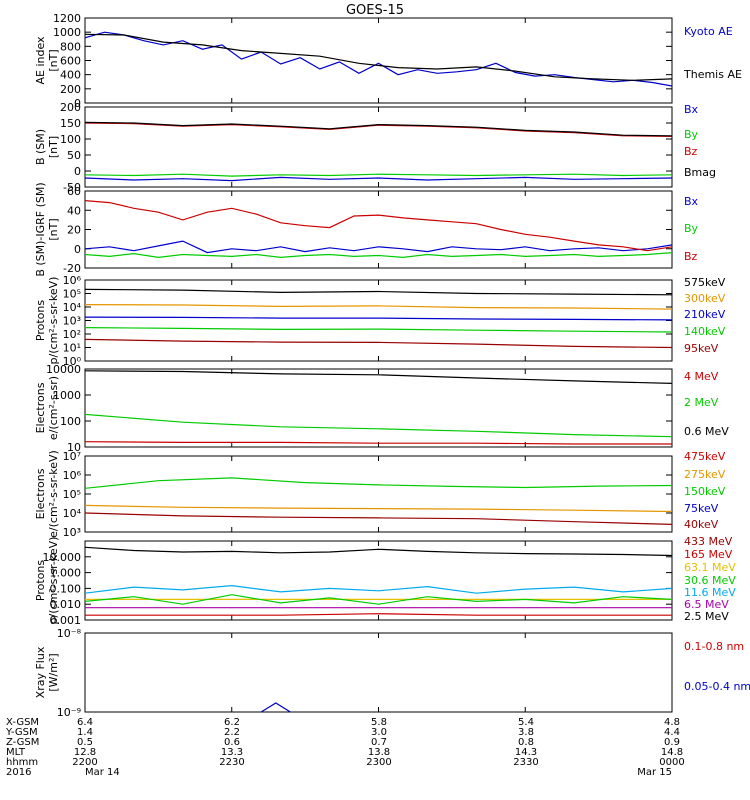  I want to click on legend-label: By, so click(691, 228).